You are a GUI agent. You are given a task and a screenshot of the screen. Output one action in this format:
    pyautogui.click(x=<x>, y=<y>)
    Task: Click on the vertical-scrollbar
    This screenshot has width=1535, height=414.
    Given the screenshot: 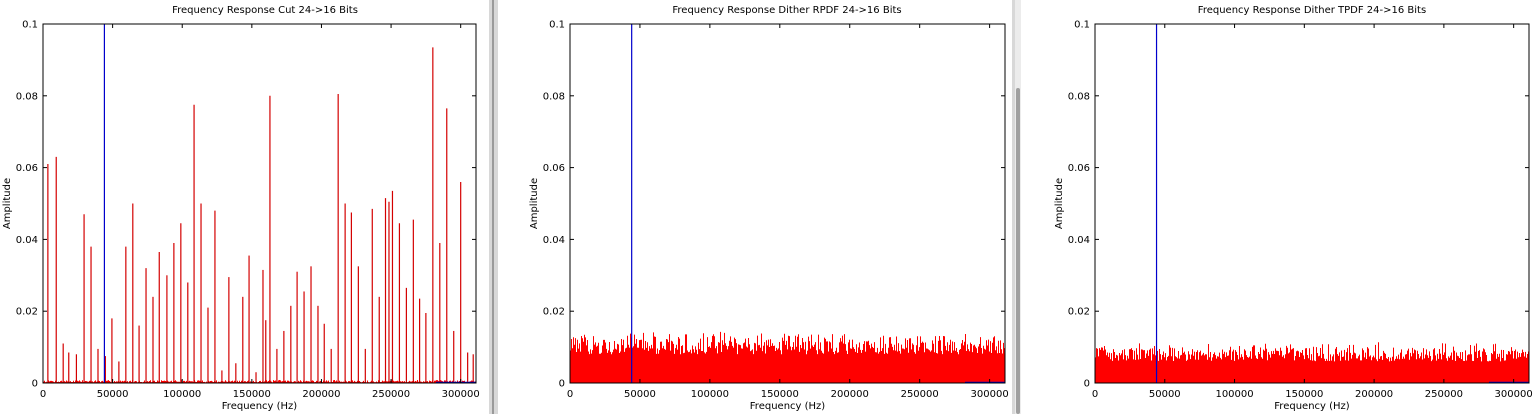 What is the action you would take?
    pyautogui.click(x=1018, y=207)
    